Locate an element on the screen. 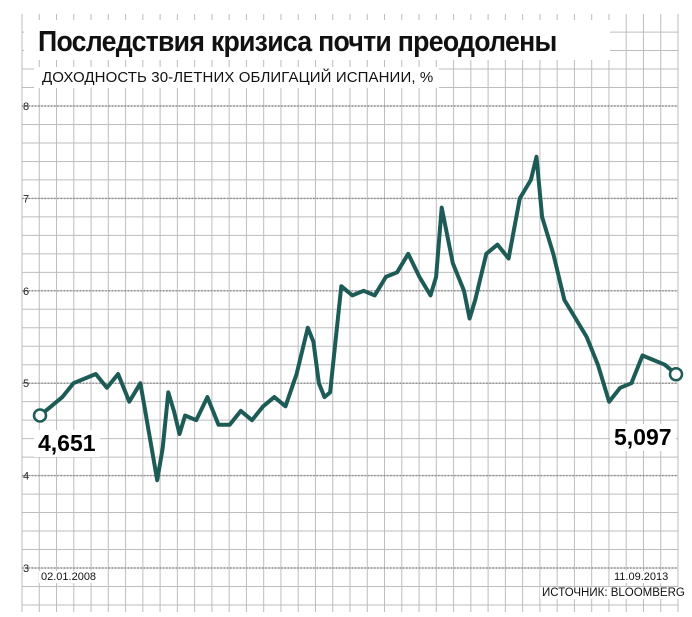 The image size is (692, 617). y-tick-label: 4 is located at coordinates (26, 477).